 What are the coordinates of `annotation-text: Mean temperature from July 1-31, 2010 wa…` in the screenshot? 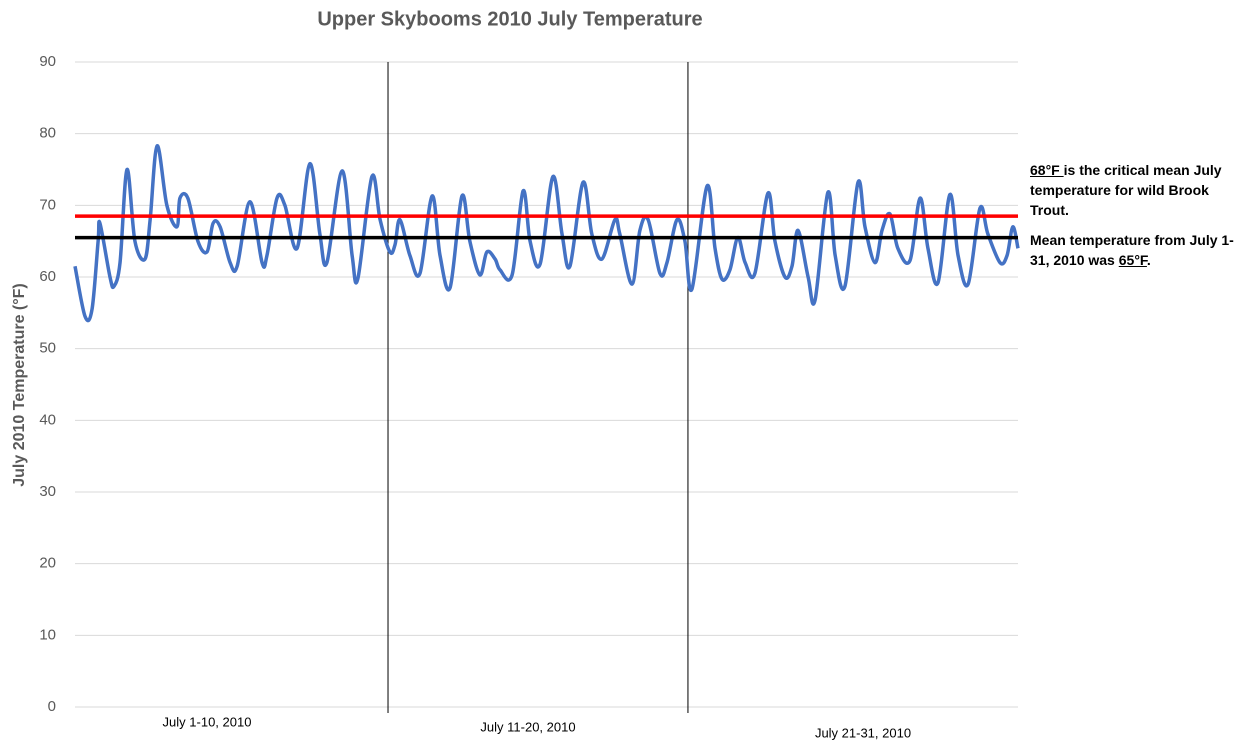 It's located at (1132, 250).